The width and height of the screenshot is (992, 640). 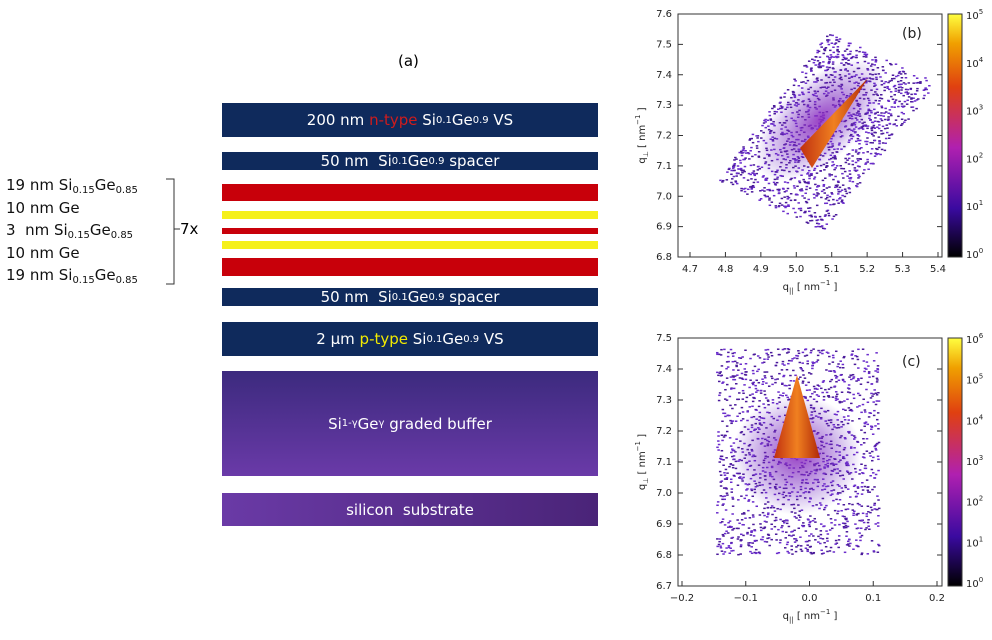 I want to click on repeat-label: 7x, so click(x=189, y=229).